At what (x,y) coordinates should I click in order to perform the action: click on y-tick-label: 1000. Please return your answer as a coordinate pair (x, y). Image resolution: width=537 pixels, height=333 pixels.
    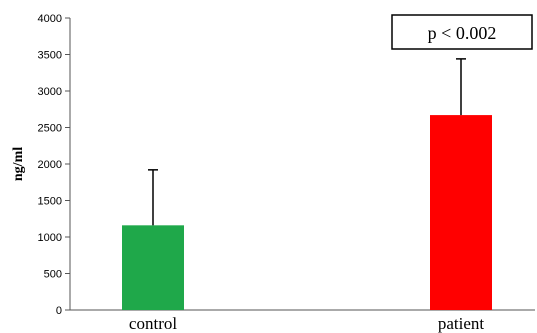
    Looking at the image, I should click on (50, 238).